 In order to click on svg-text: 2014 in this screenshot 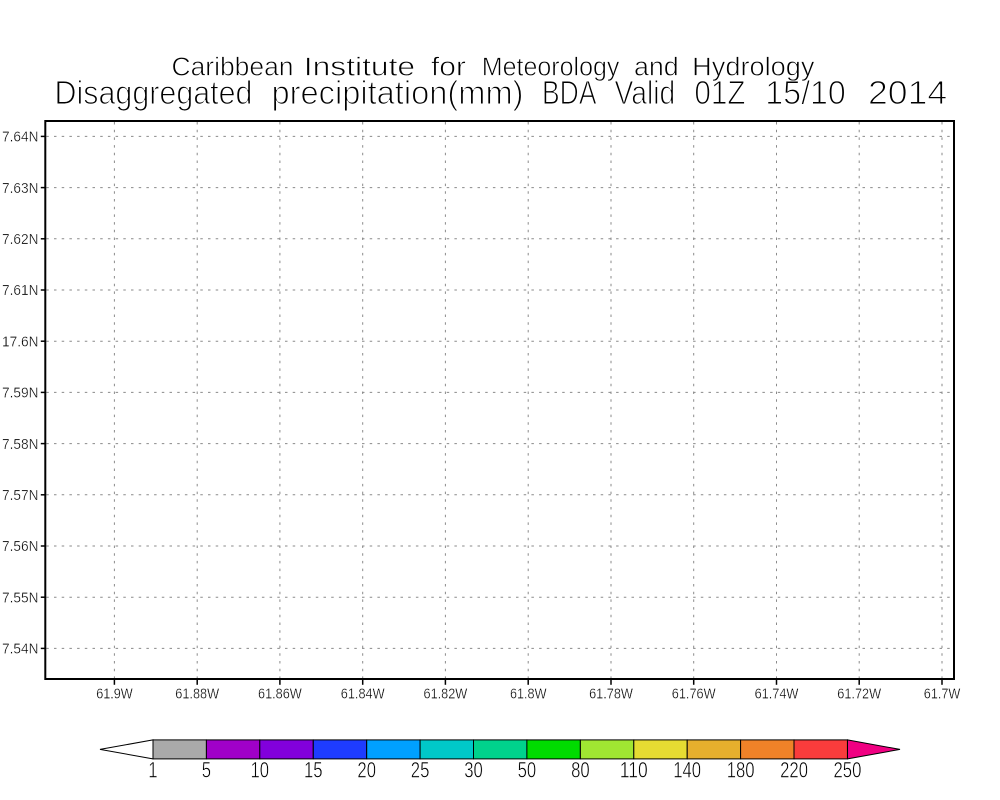, I will do `click(907, 93)`.